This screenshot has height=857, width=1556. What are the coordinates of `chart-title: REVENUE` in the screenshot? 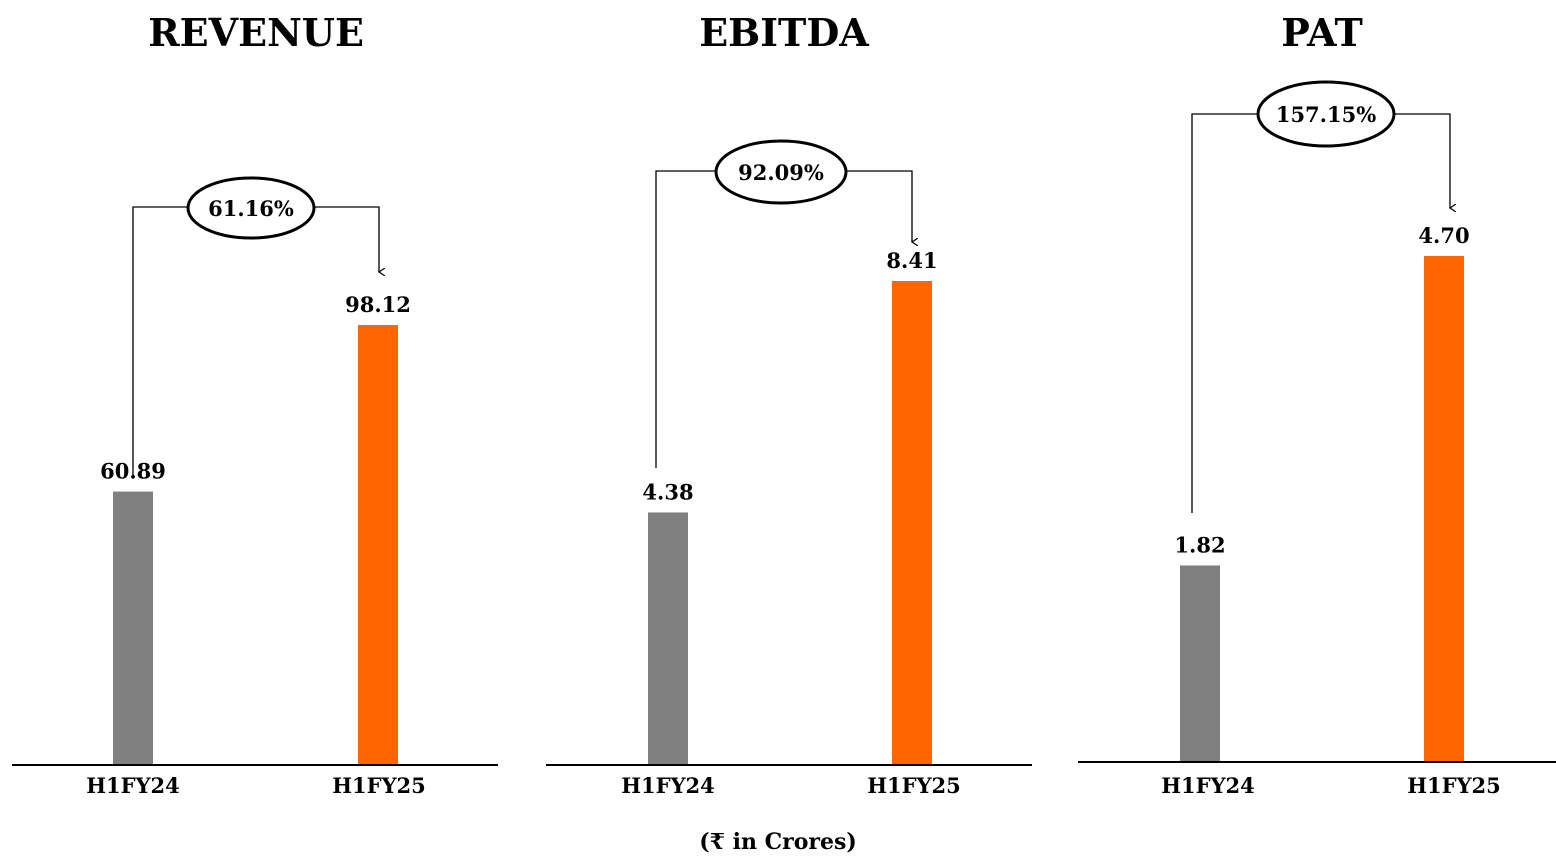 It's located at (256, 32).